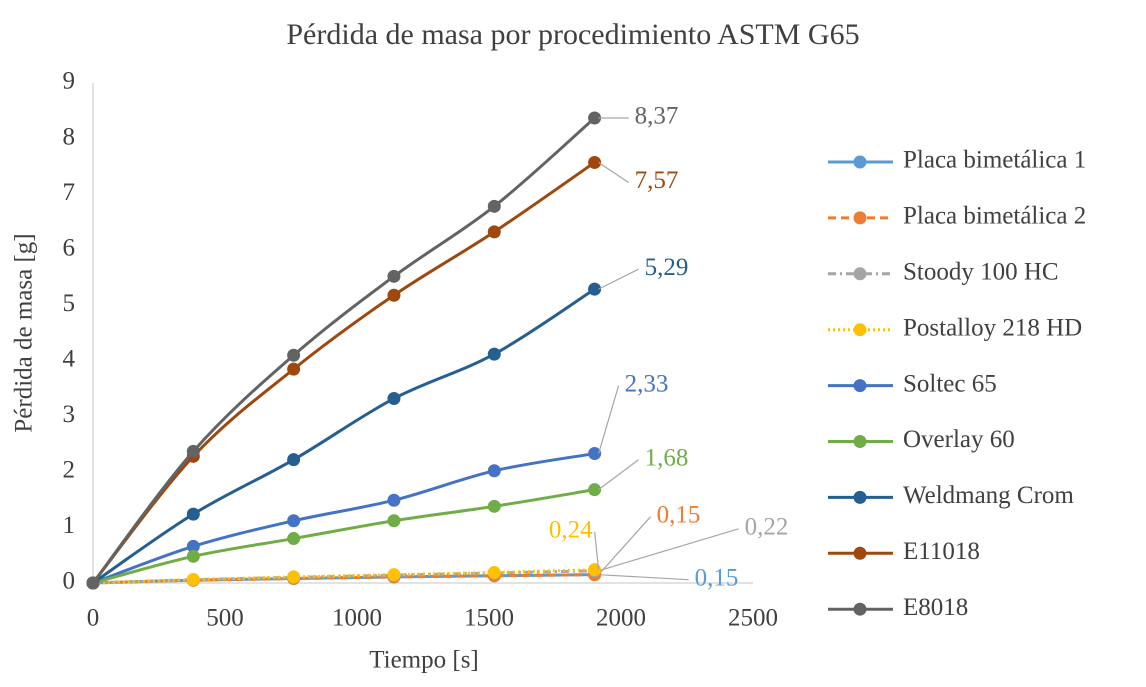 This screenshot has width=1146, height=687. What do you see at coordinates (647, 383) in the screenshot?
I see `data-label: 2,33` at bounding box center [647, 383].